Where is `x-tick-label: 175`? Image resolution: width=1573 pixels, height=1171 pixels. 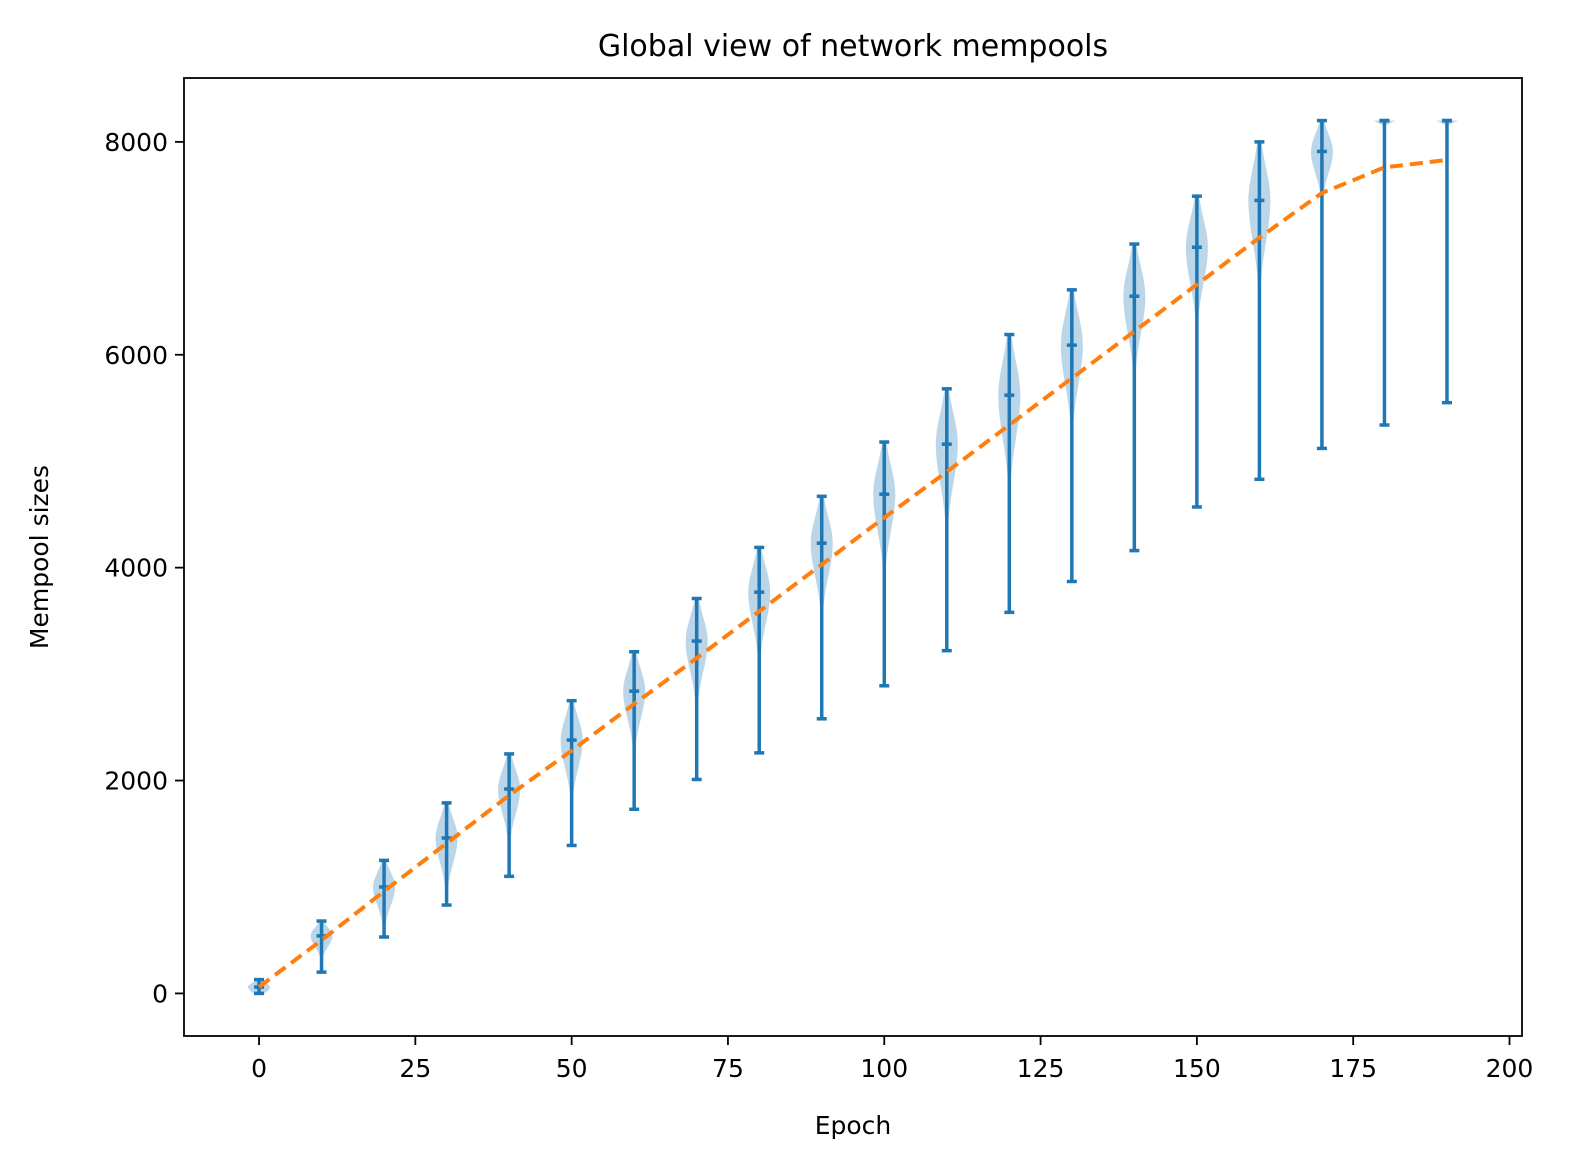 x-tick-label: 175 is located at coordinates (1353, 1068).